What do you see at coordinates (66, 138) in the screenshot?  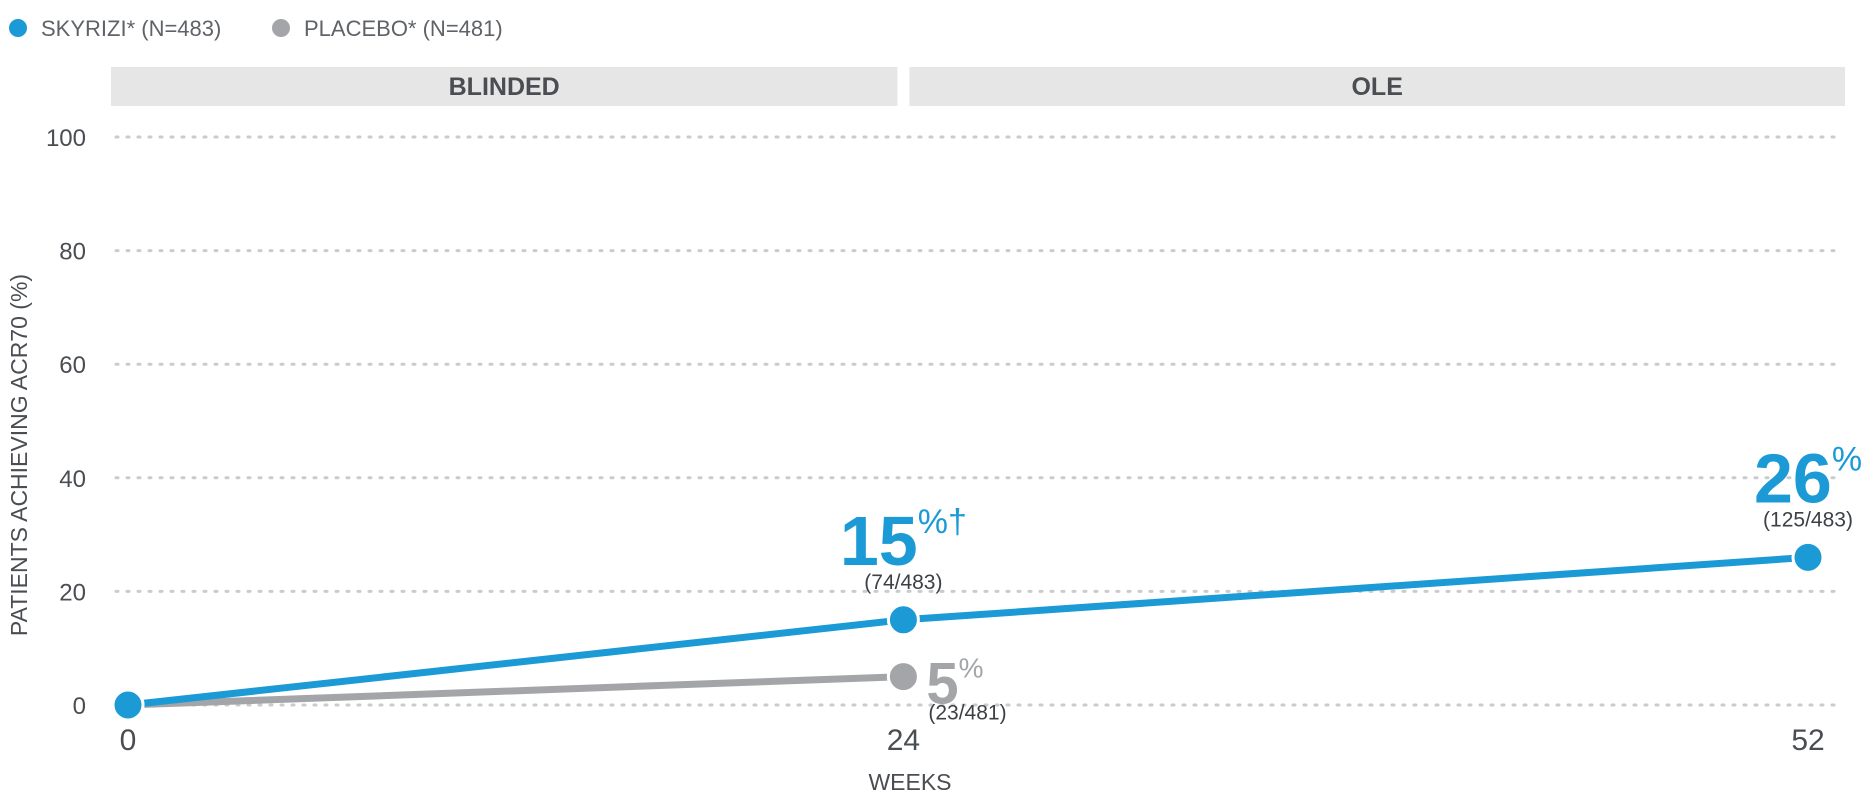 I see `y-tick-100: 100` at bounding box center [66, 138].